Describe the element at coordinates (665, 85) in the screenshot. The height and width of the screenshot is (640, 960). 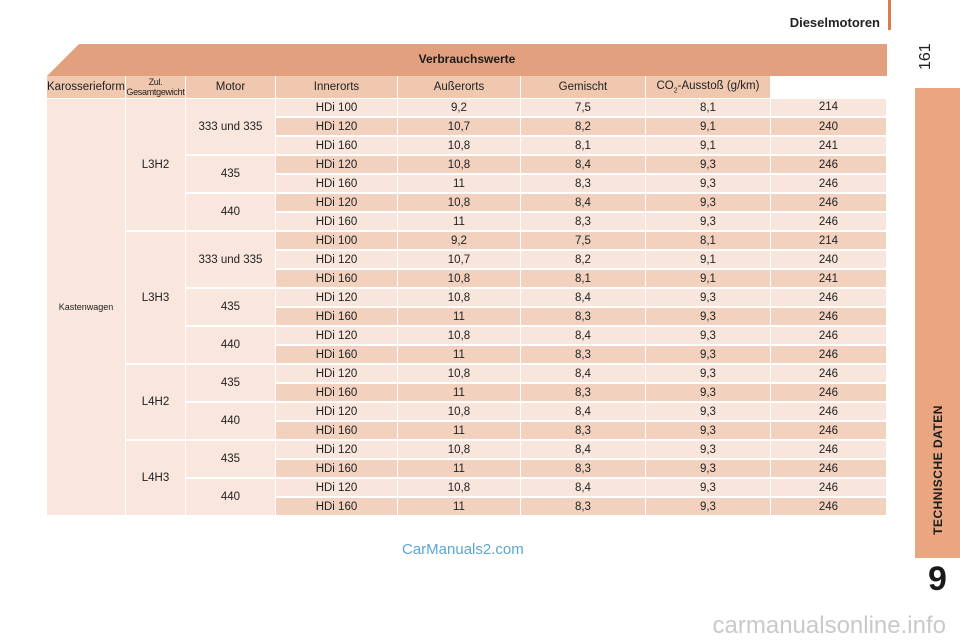
I see `header-co2-prefix: CO` at that location.